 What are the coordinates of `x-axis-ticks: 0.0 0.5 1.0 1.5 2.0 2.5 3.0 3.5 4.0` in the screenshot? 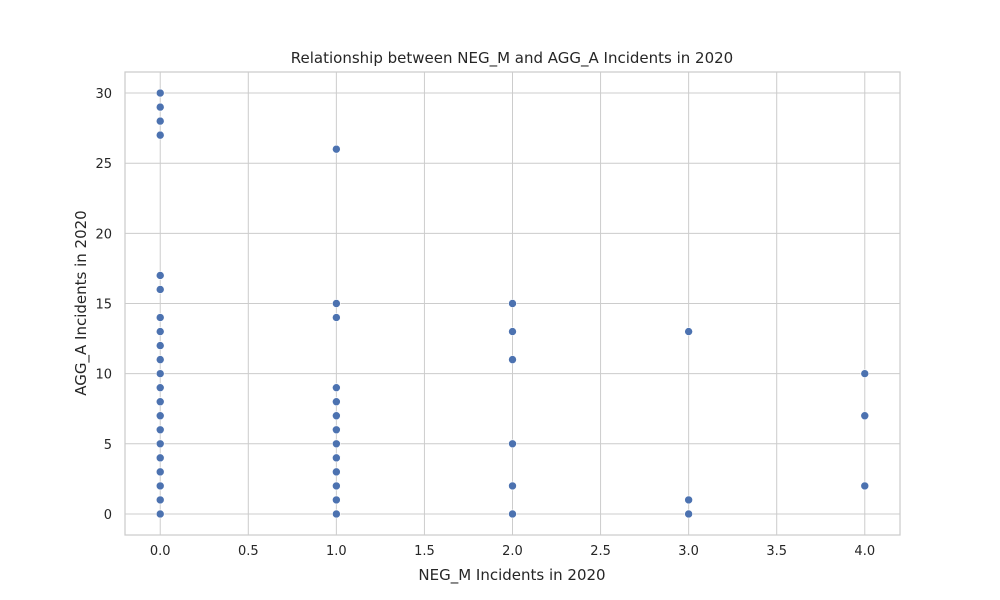 It's located at (512, 551).